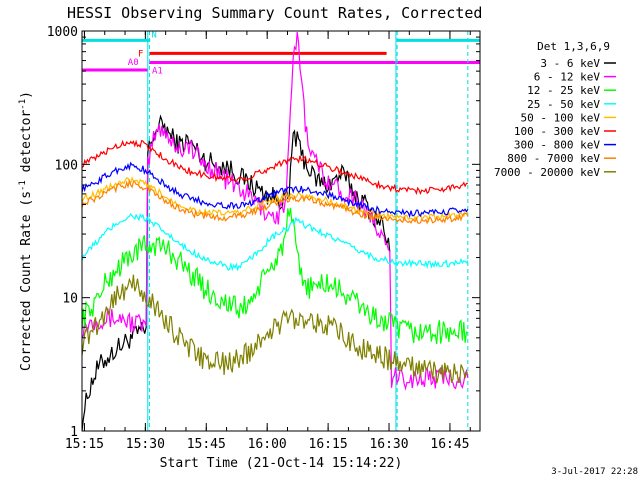  What do you see at coordinates (557, 131) in the screenshot?
I see `legend-label-100-300-kev: 100 - 300 keV` at bounding box center [557, 131].